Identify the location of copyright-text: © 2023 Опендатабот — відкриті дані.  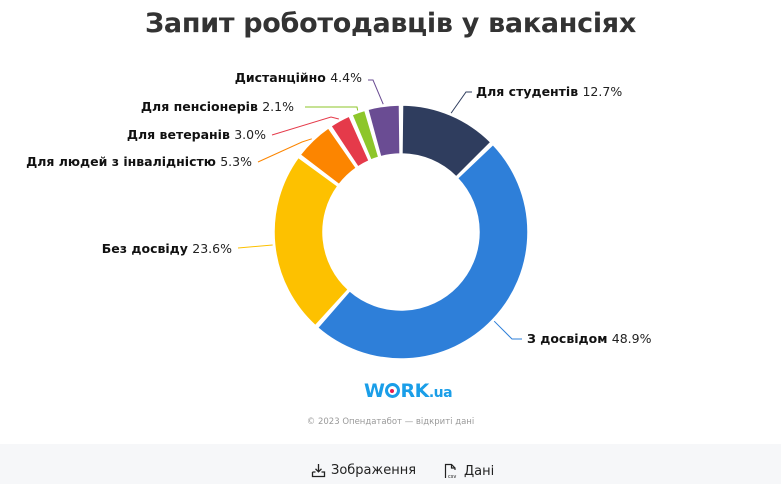
(390, 422).